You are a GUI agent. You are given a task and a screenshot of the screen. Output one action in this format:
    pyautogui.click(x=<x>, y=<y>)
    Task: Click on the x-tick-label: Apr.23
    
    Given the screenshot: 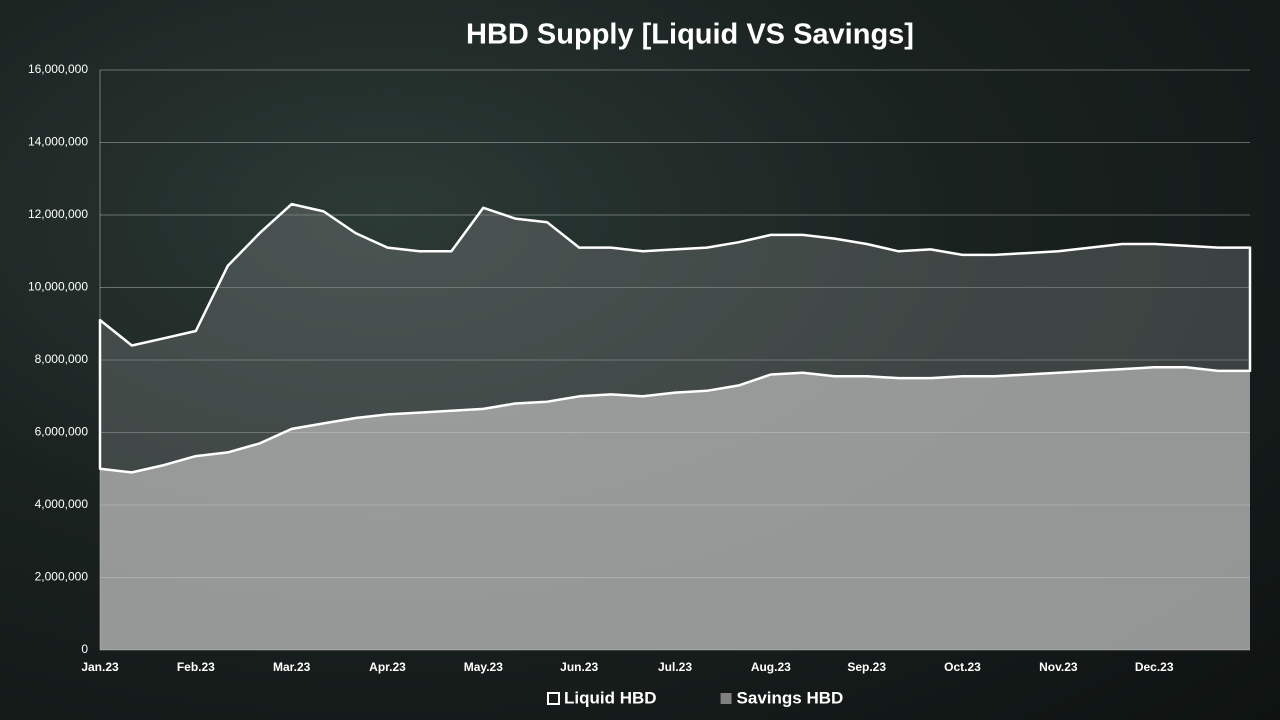 What is the action you would take?
    pyautogui.click(x=387, y=667)
    